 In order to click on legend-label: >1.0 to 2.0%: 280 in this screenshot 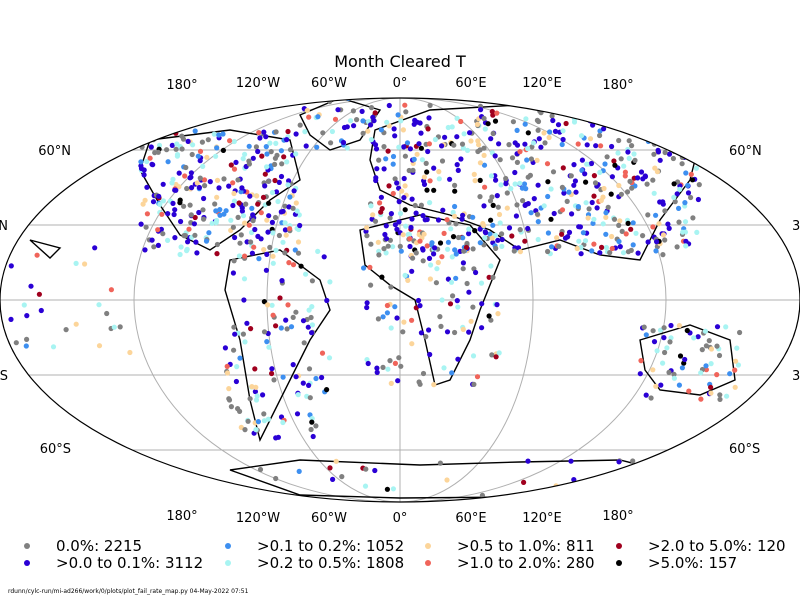, I will do `click(526, 563)`.